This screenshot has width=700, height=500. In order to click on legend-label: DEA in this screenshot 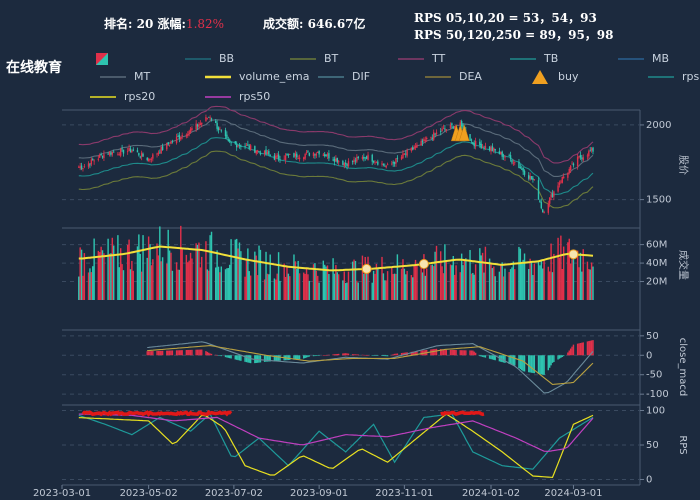, I will do `click(470, 76)`.